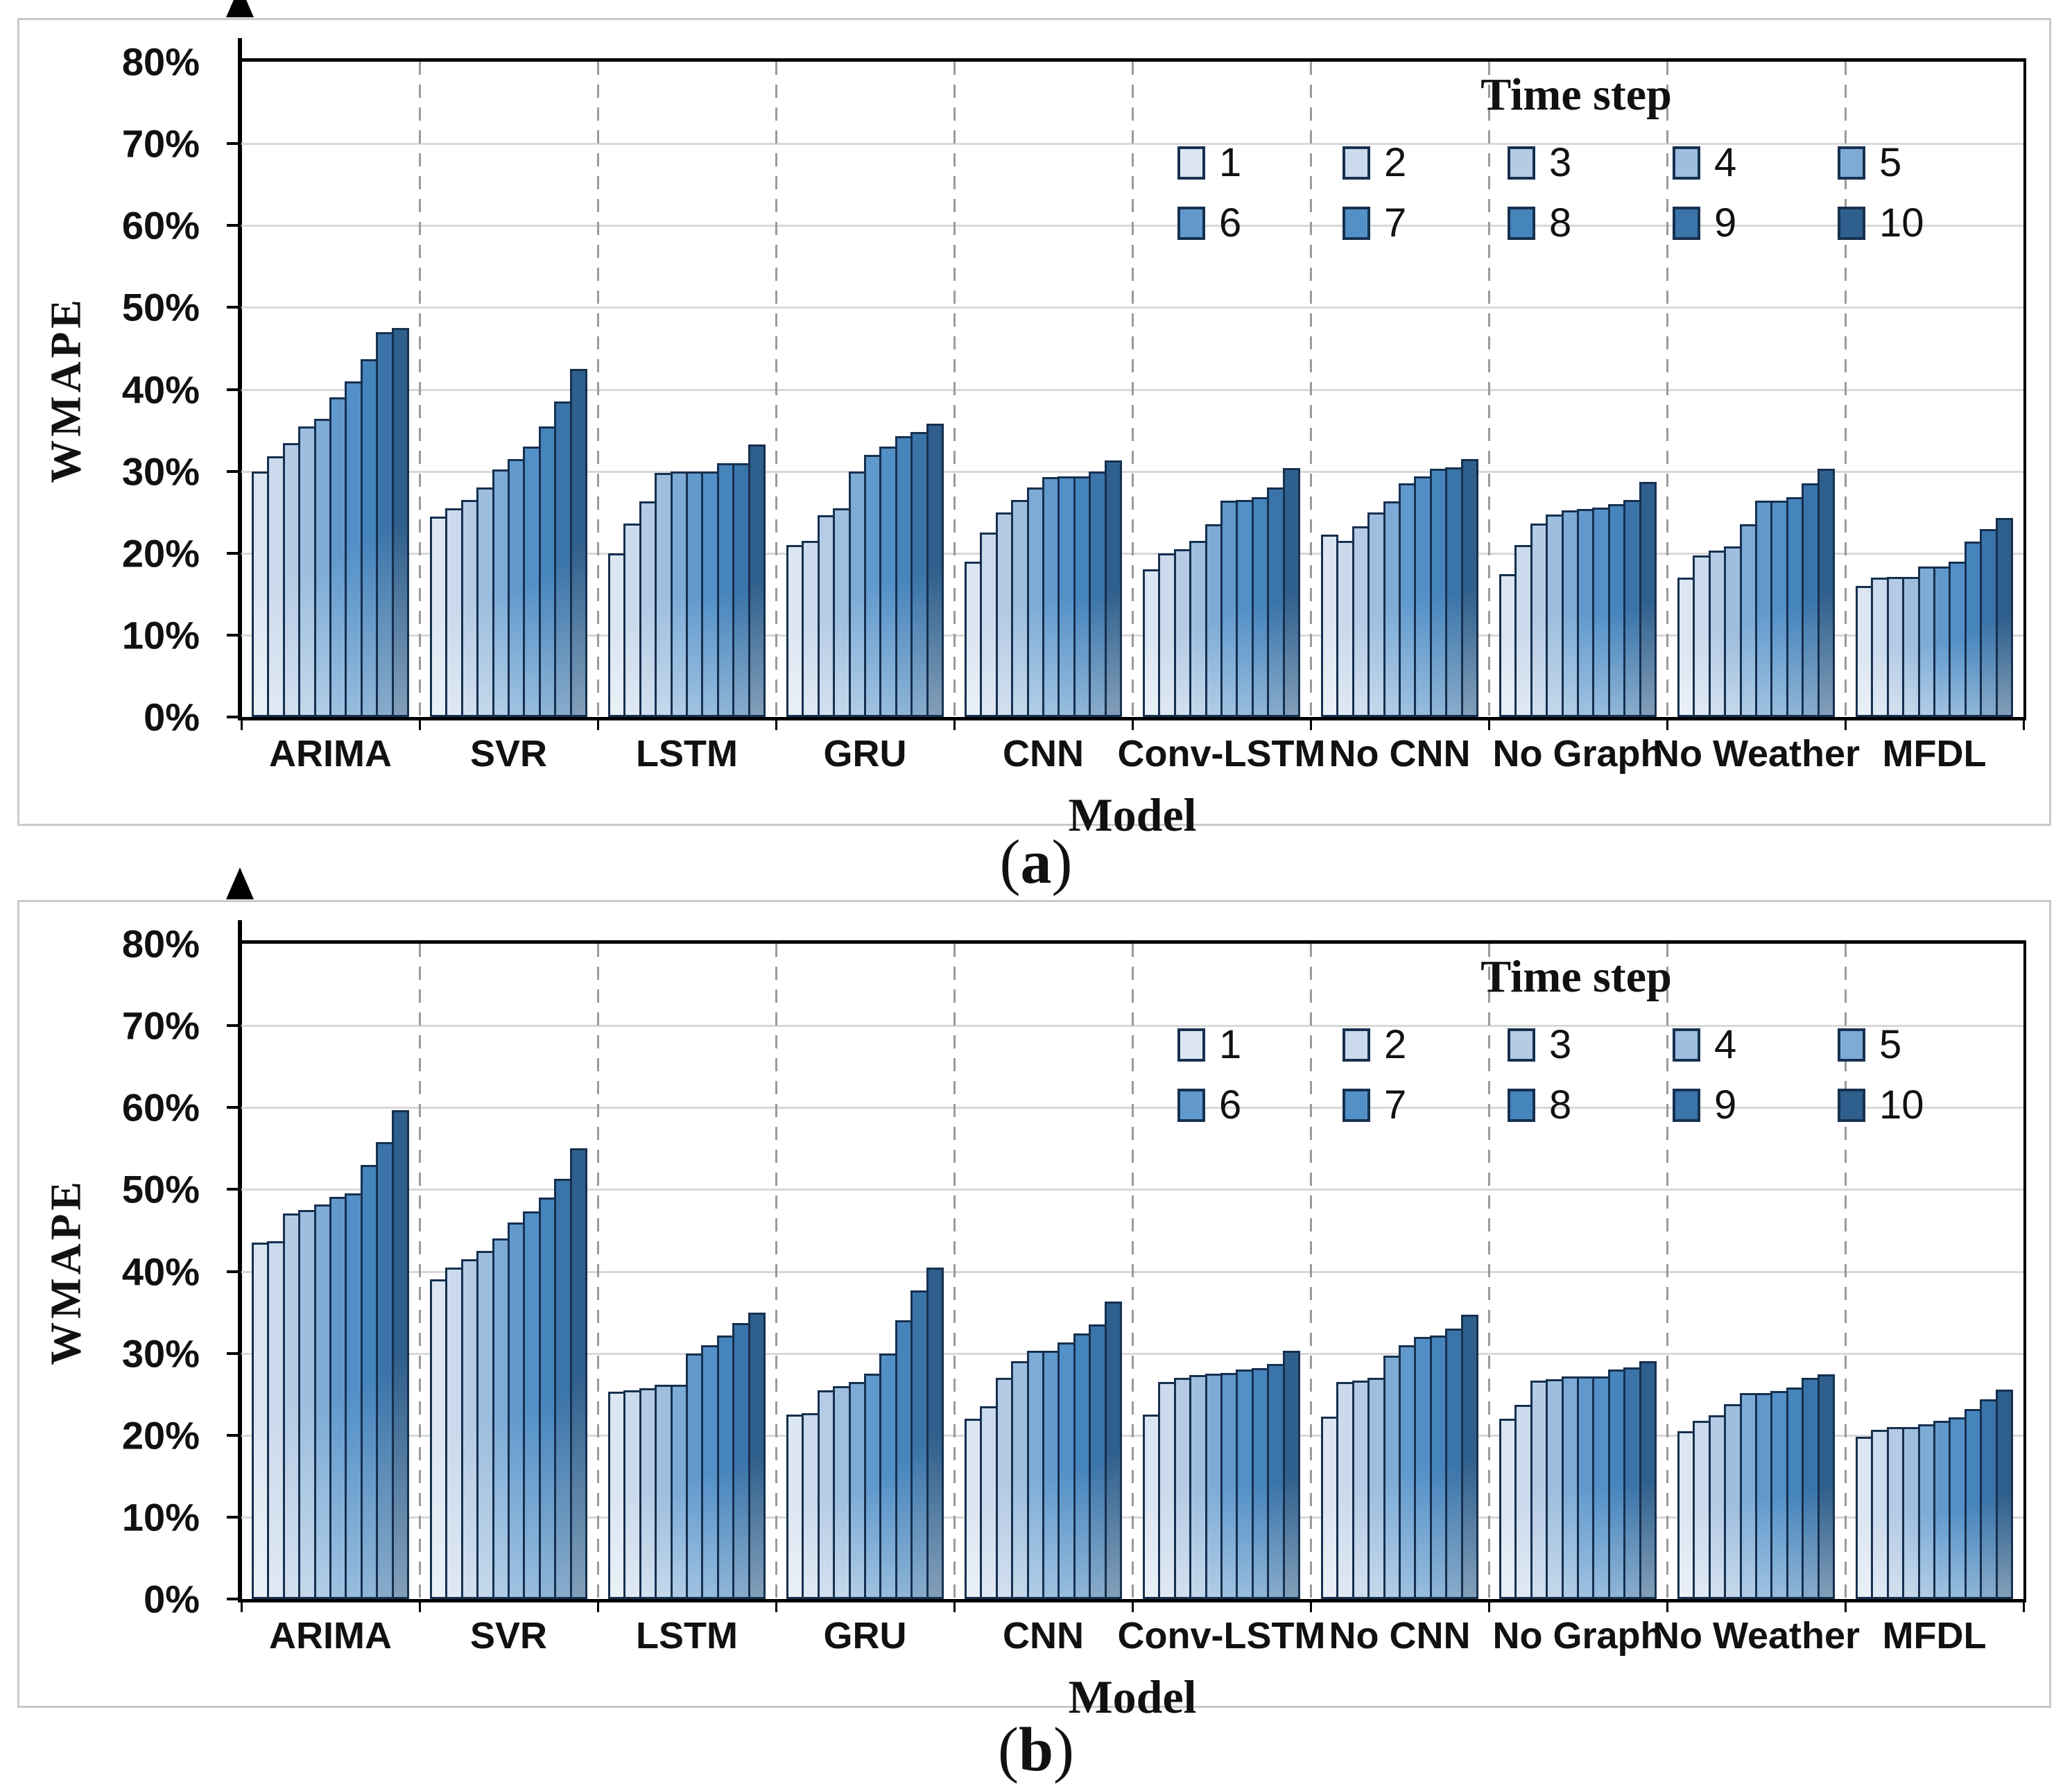  Describe the element at coordinates (1036, 1749) in the screenshot. I see `caption-b-letter: b` at that location.